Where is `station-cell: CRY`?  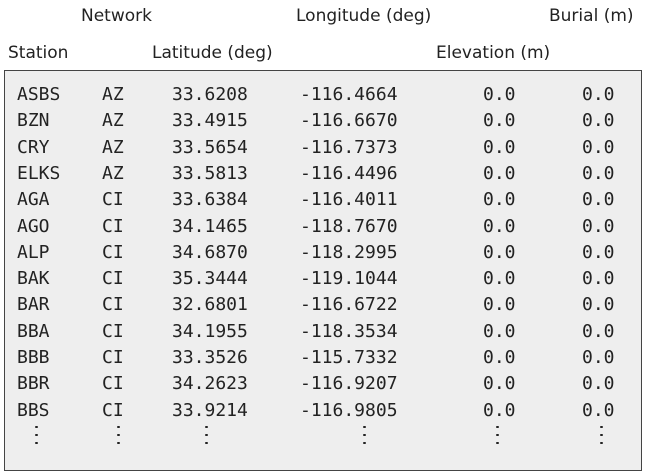
station-cell: CRY is located at coordinates (33, 147).